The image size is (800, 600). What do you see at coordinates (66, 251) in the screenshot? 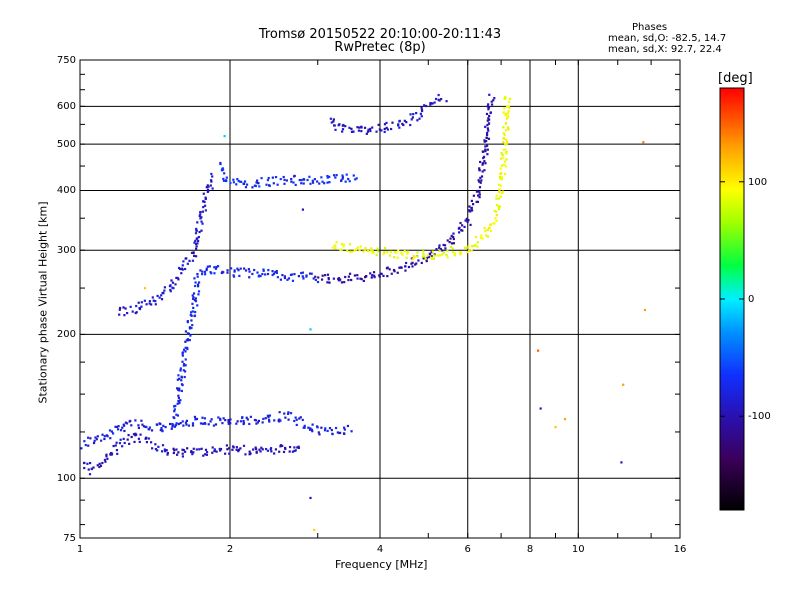
I see `y-tick-label: 300` at bounding box center [66, 251].